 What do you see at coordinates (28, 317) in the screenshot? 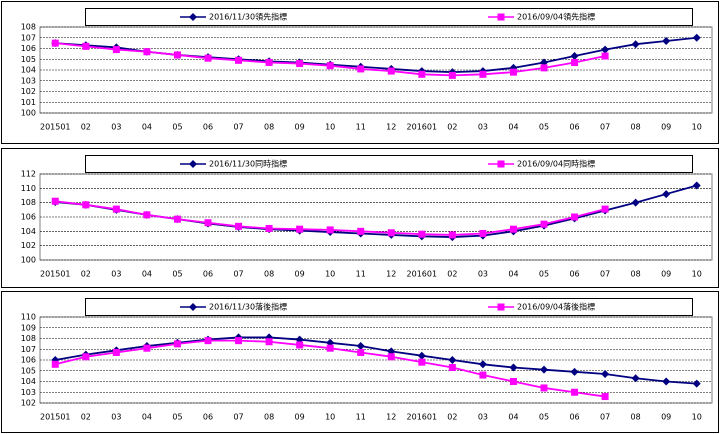
I see `y-tick-label: 110` at bounding box center [28, 317].